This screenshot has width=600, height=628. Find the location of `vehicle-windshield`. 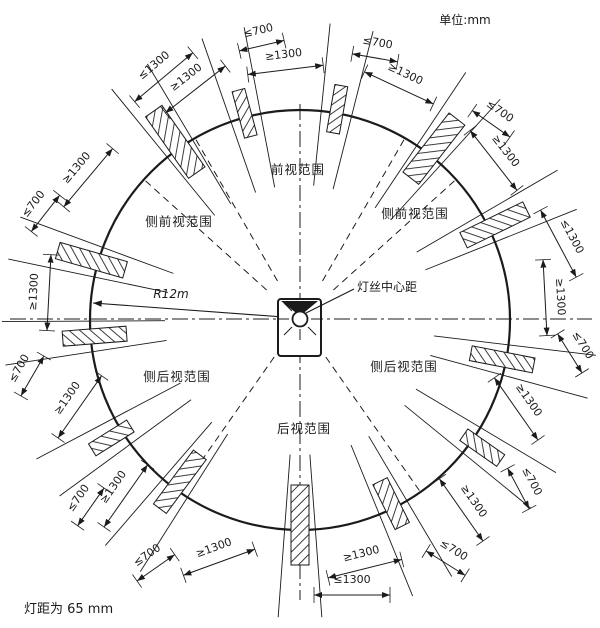

vehicle-windshield is located at coordinates (299, 308).